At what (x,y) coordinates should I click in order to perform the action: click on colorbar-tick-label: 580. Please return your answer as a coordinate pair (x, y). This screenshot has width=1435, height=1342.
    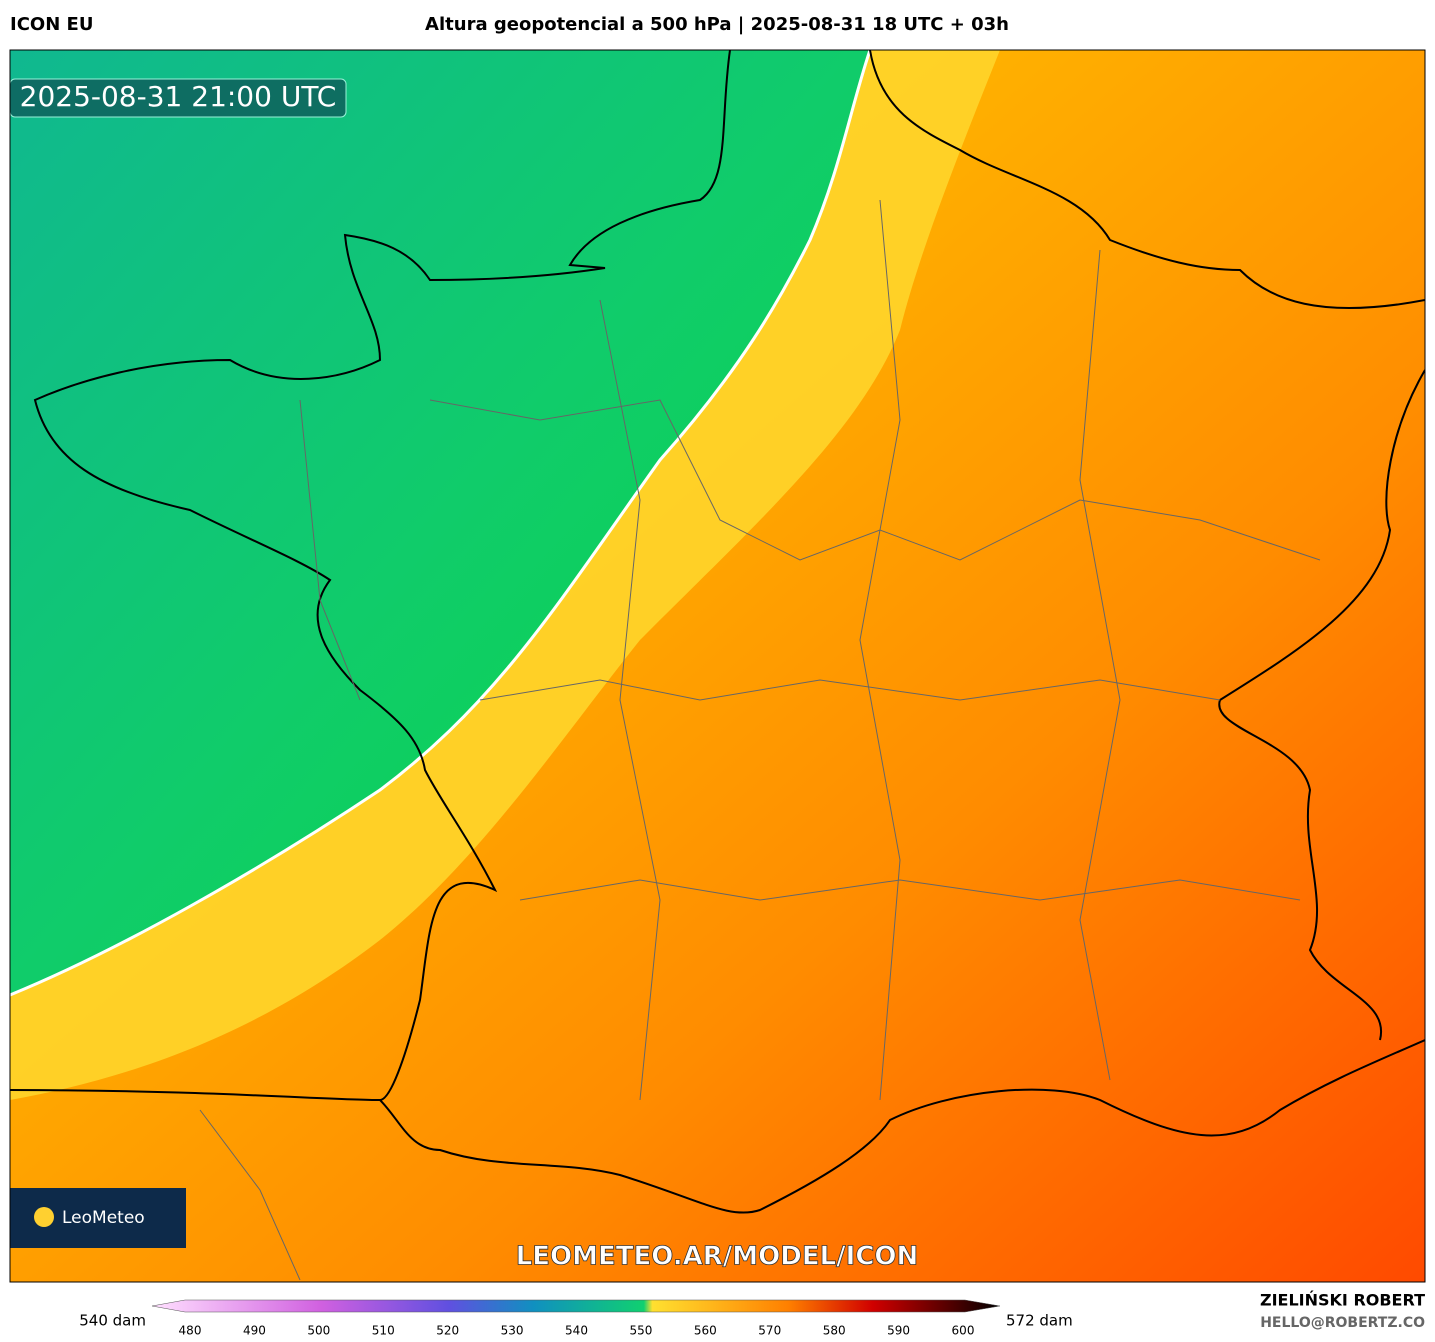
    Looking at the image, I should click on (834, 1331).